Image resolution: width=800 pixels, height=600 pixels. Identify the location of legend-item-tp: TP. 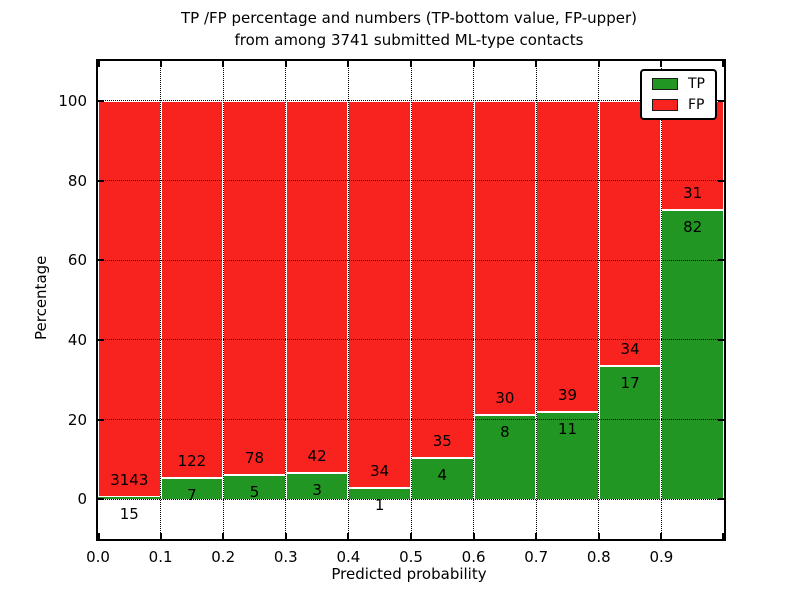
(678, 84).